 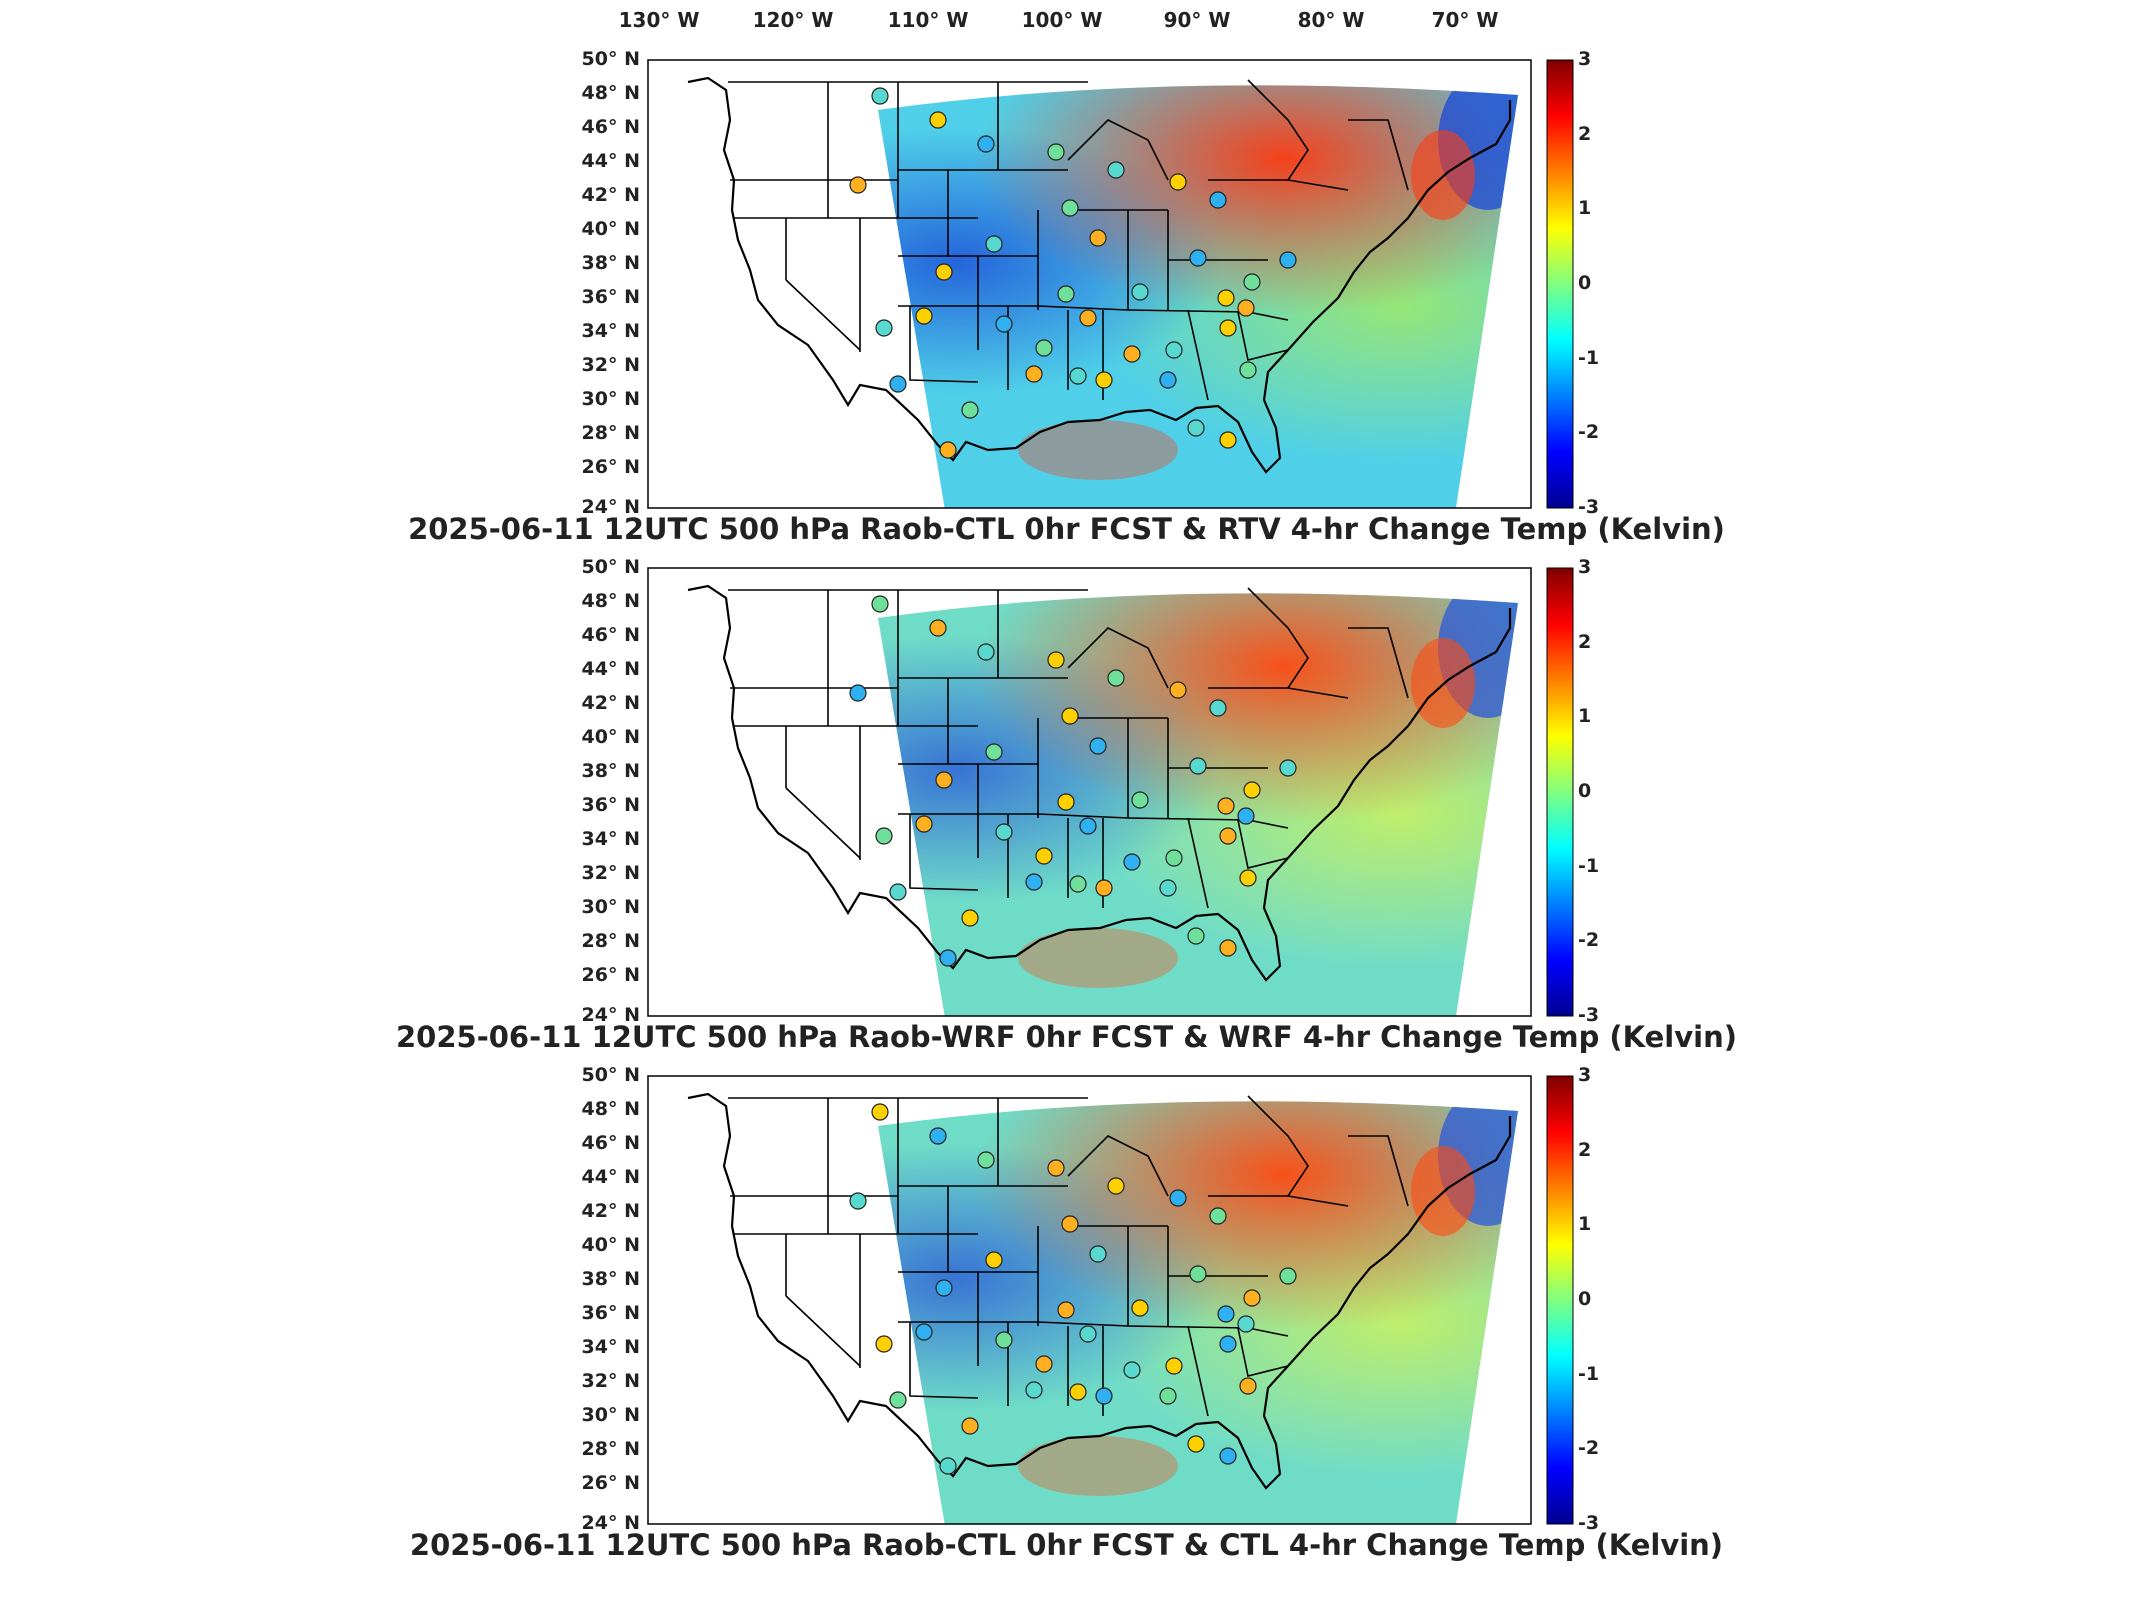 I want to click on lon-label: 120° W, so click(x=793, y=20).